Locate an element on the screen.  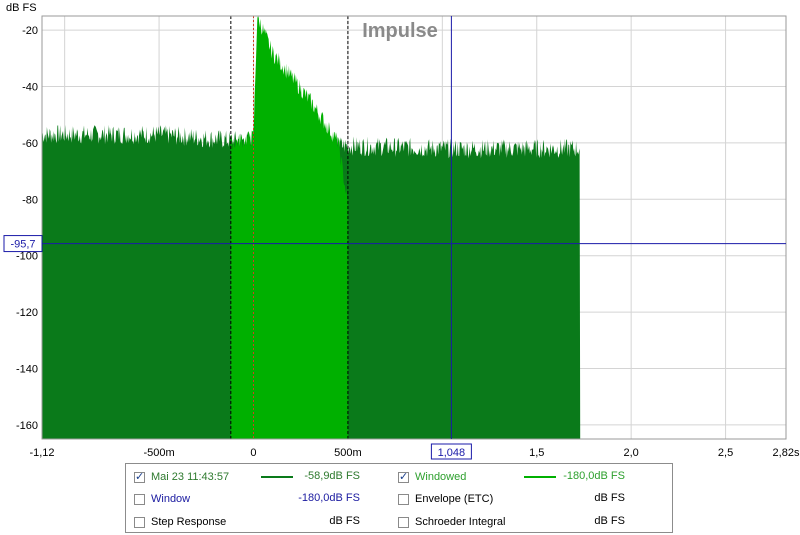
legend-item-envelope: Envelope (ETC) is located at coordinates (445, 499).